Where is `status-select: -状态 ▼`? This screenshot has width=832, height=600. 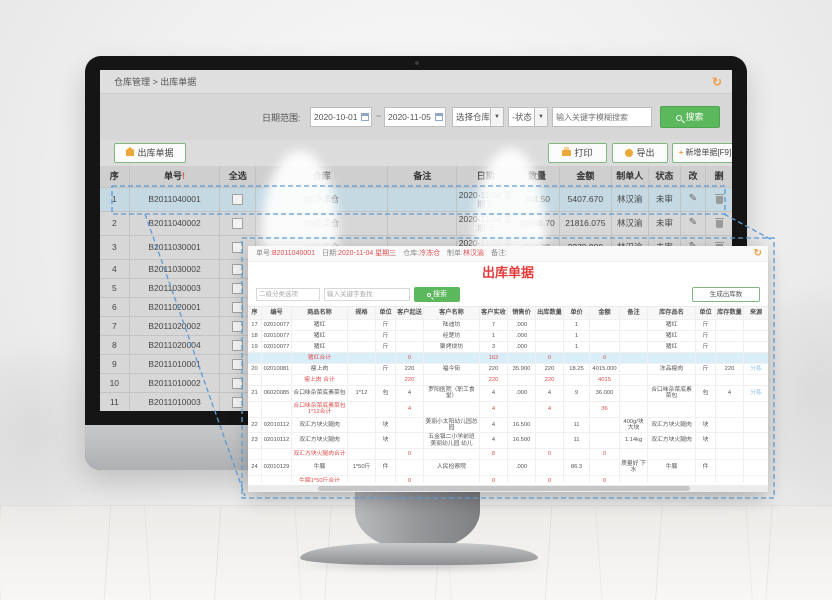
status-select: -状态 ▼ is located at coordinates (528, 117).